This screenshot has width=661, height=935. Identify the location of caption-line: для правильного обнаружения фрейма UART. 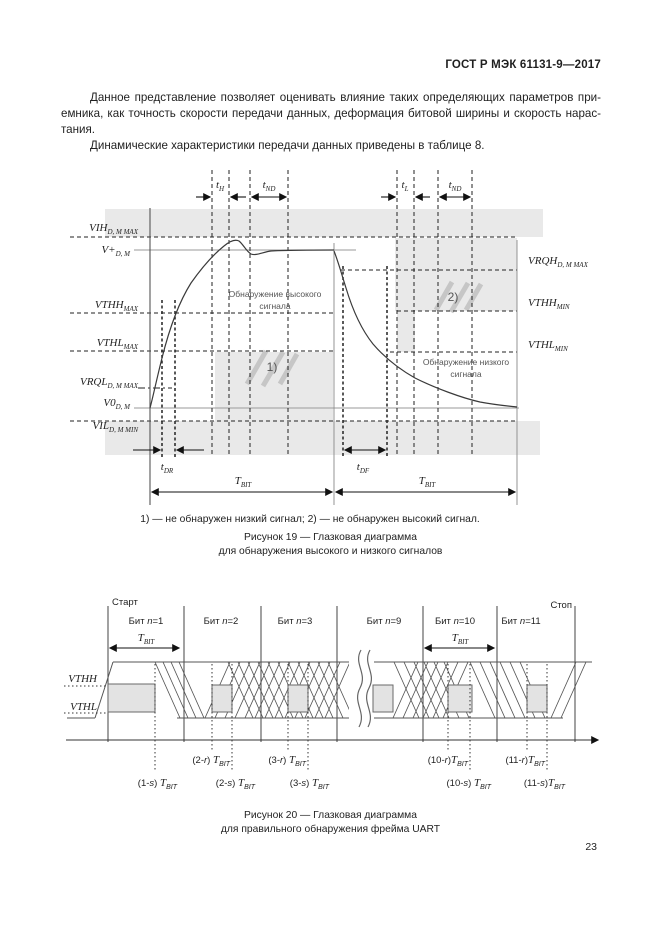
(330, 829).